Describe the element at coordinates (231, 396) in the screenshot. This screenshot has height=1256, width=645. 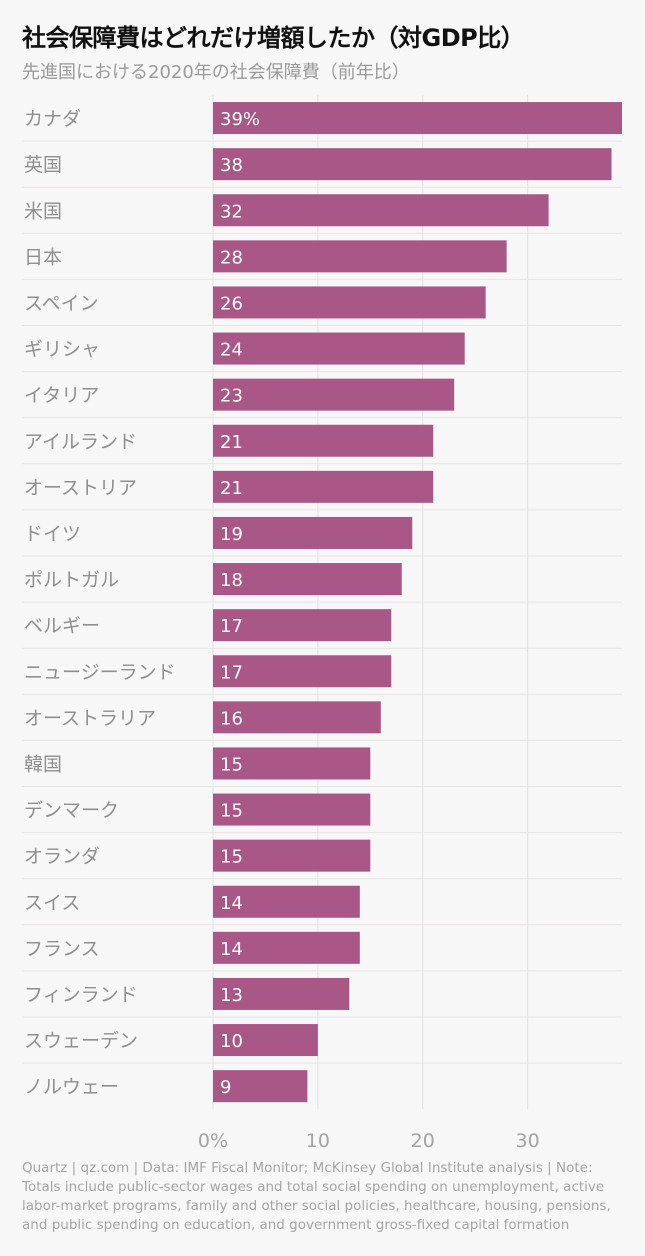
I see `value-label: 23` at that location.